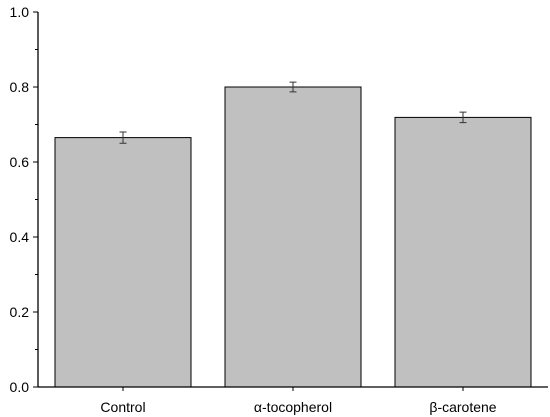  What do you see at coordinates (20, 312) in the screenshot?
I see `y-tick-label: 0.2` at bounding box center [20, 312].